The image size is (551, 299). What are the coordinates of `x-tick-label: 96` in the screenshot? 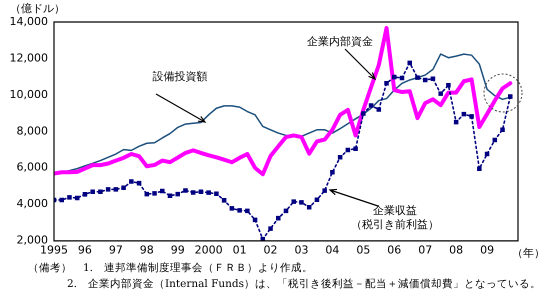 It's located at (85, 249).